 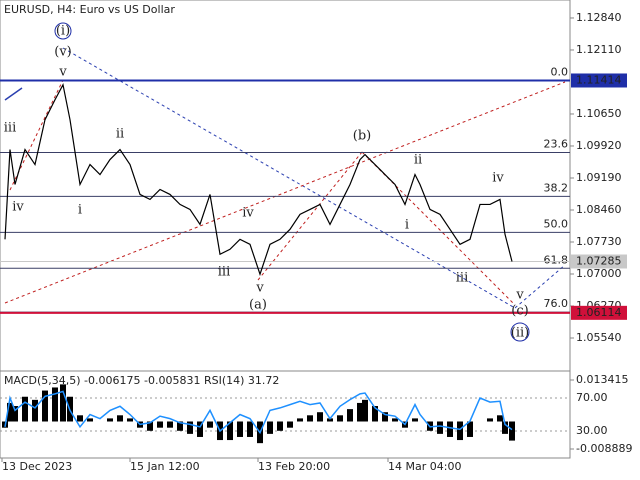 What do you see at coordinates (599, 177) in the screenshot?
I see `y-tick-label: 1.09190` at bounding box center [599, 177].